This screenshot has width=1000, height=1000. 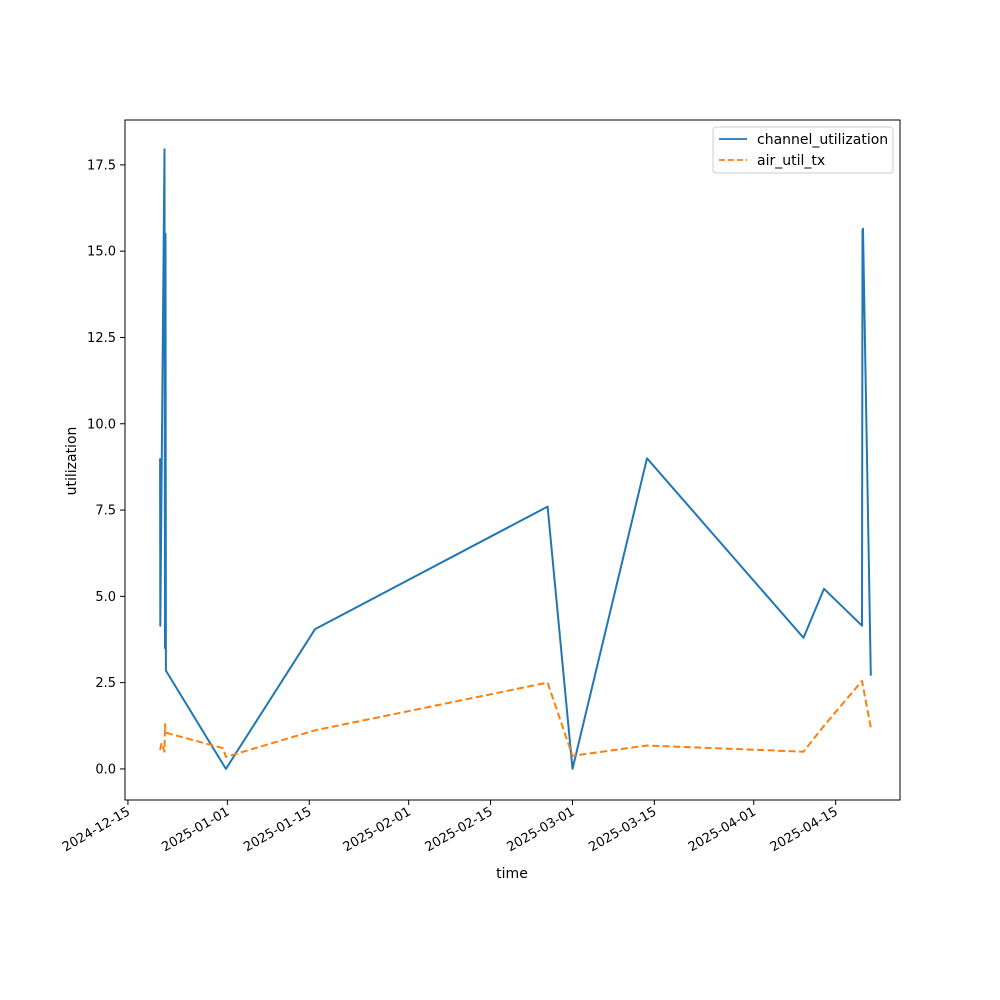 I want to click on legend: channel_utilization air_util_tx, so click(x=803, y=150).